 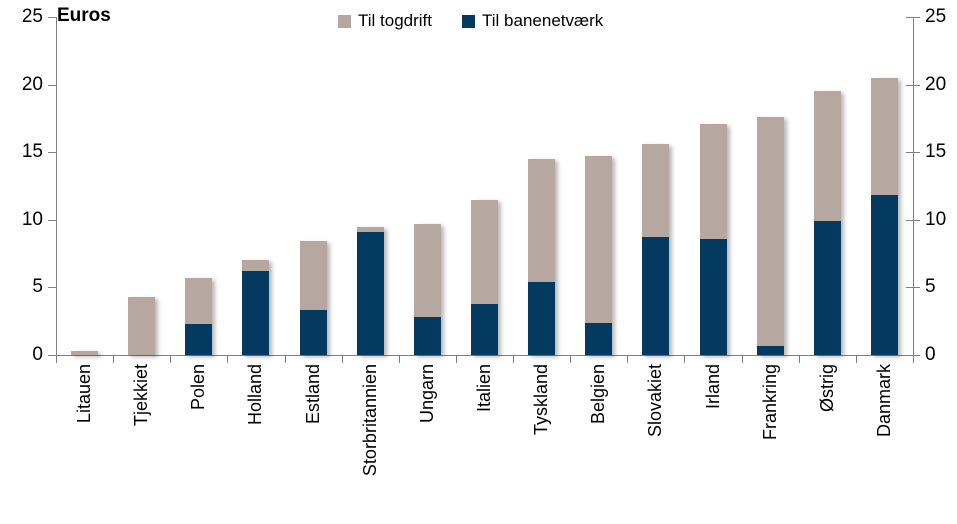 I want to click on bar-estland, so click(x=313, y=298).